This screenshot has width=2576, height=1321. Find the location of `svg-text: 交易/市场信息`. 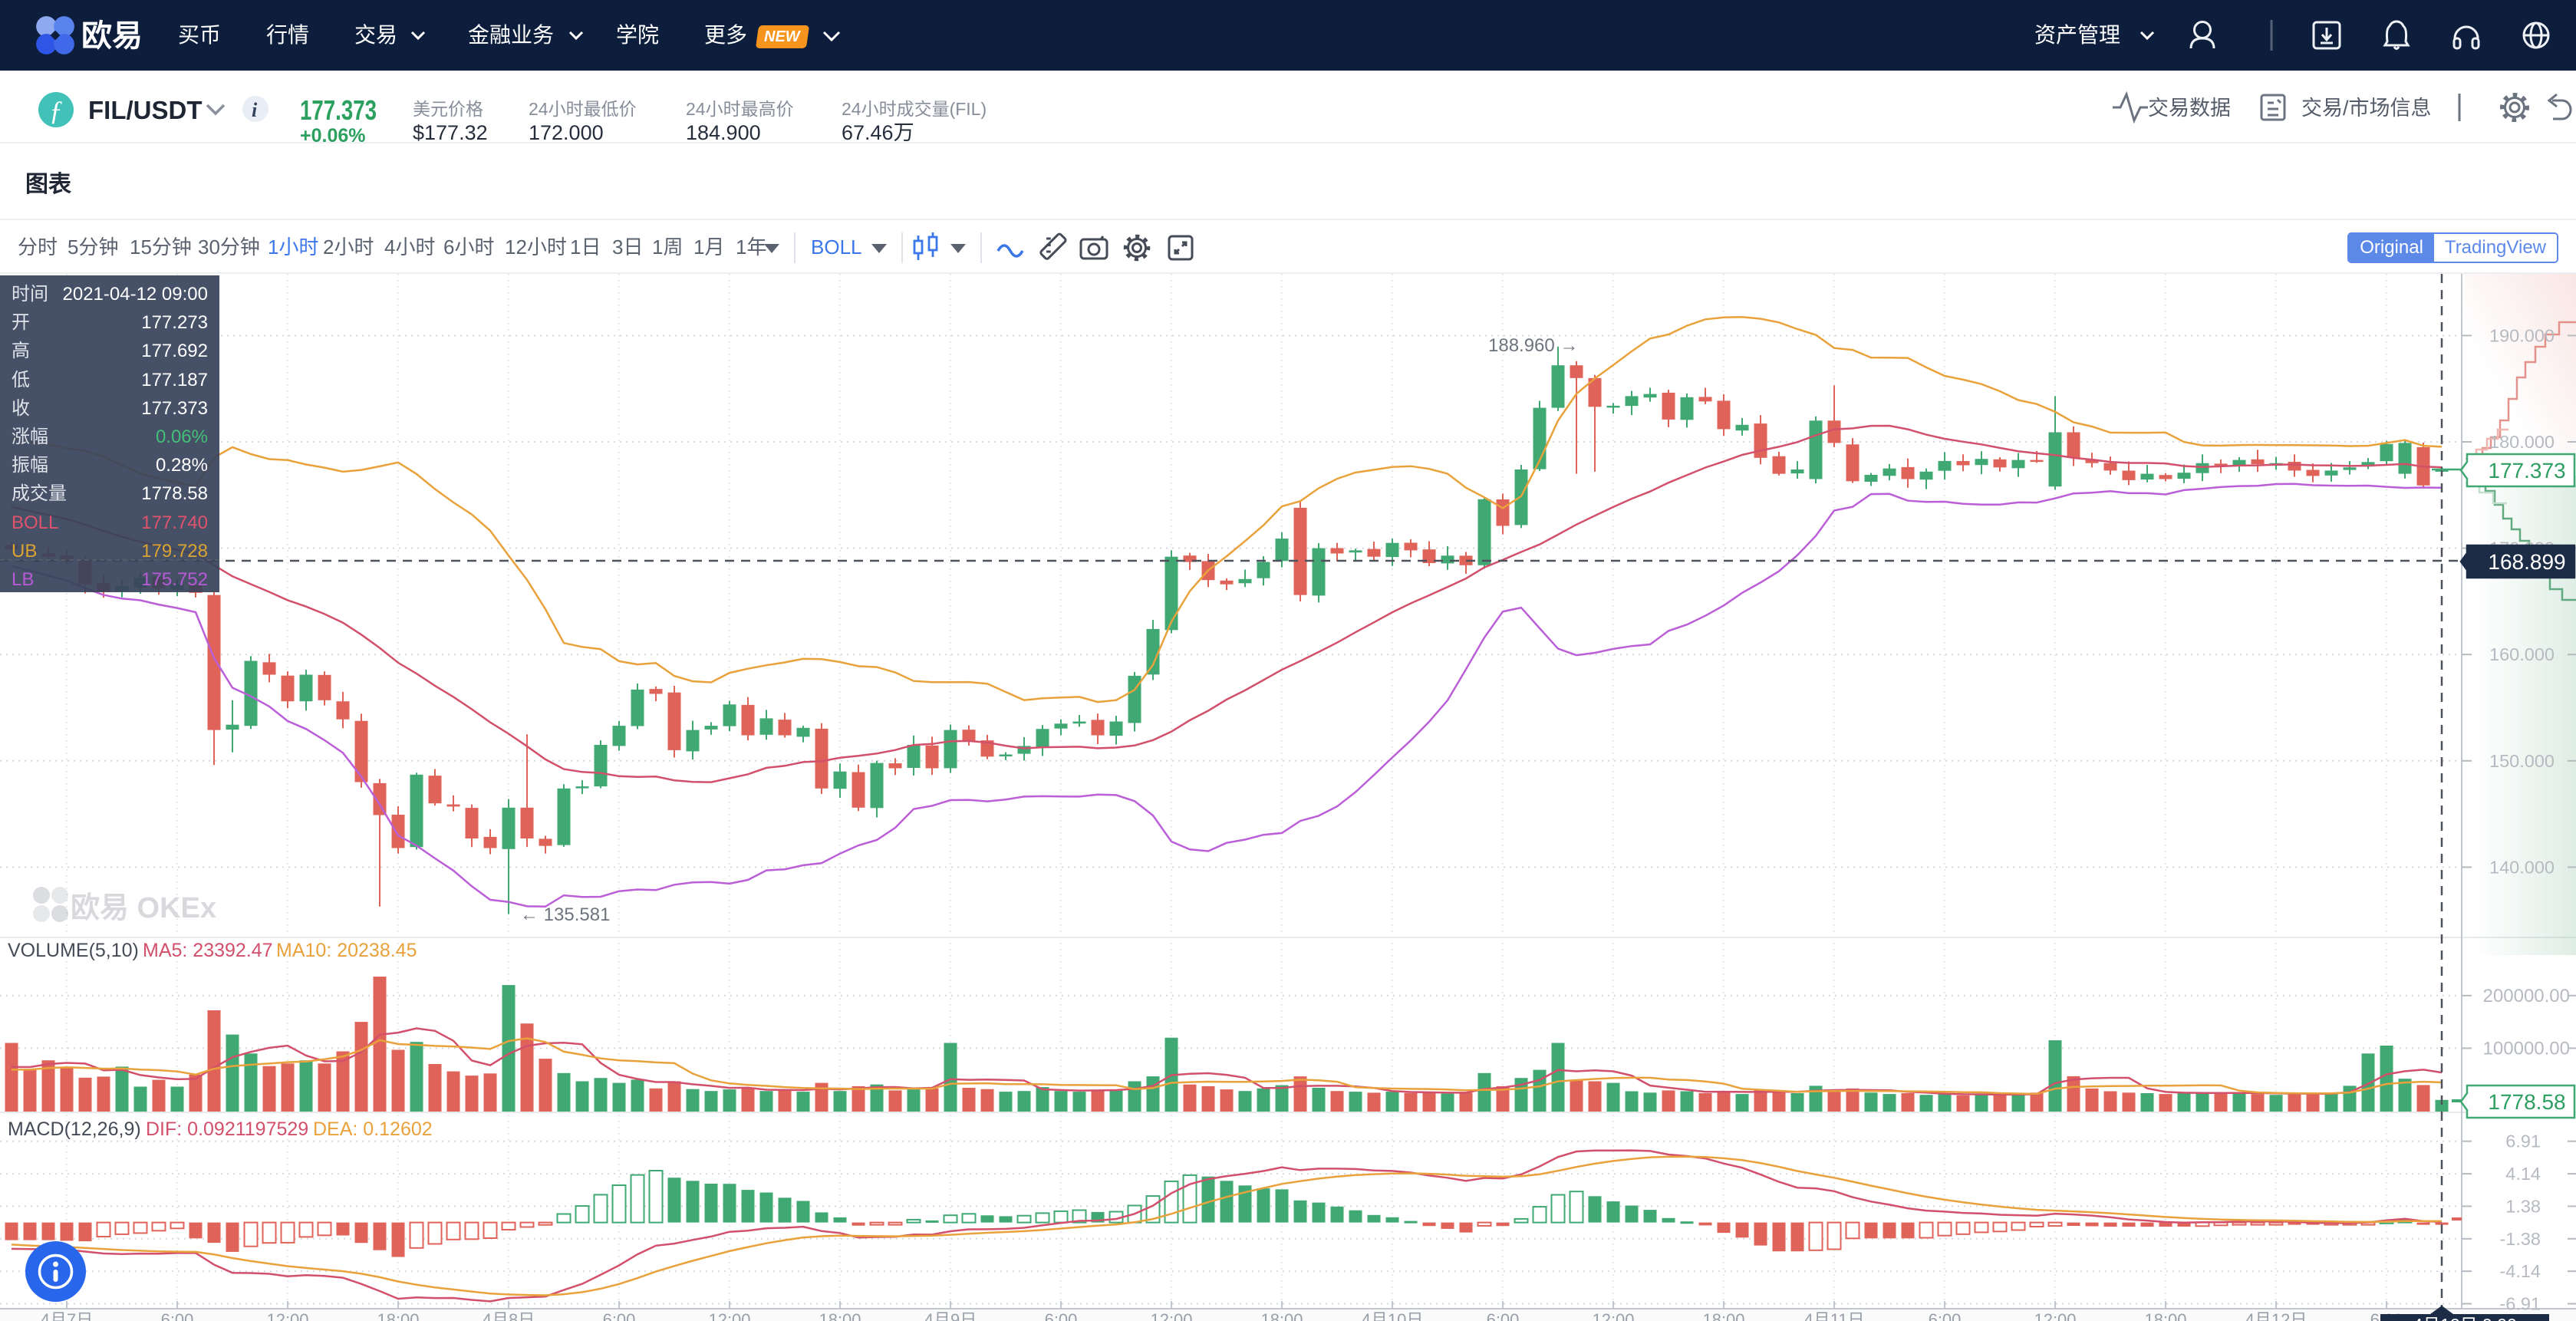

svg-text: 交易/市场信息 is located at coordinates (2366, 108).